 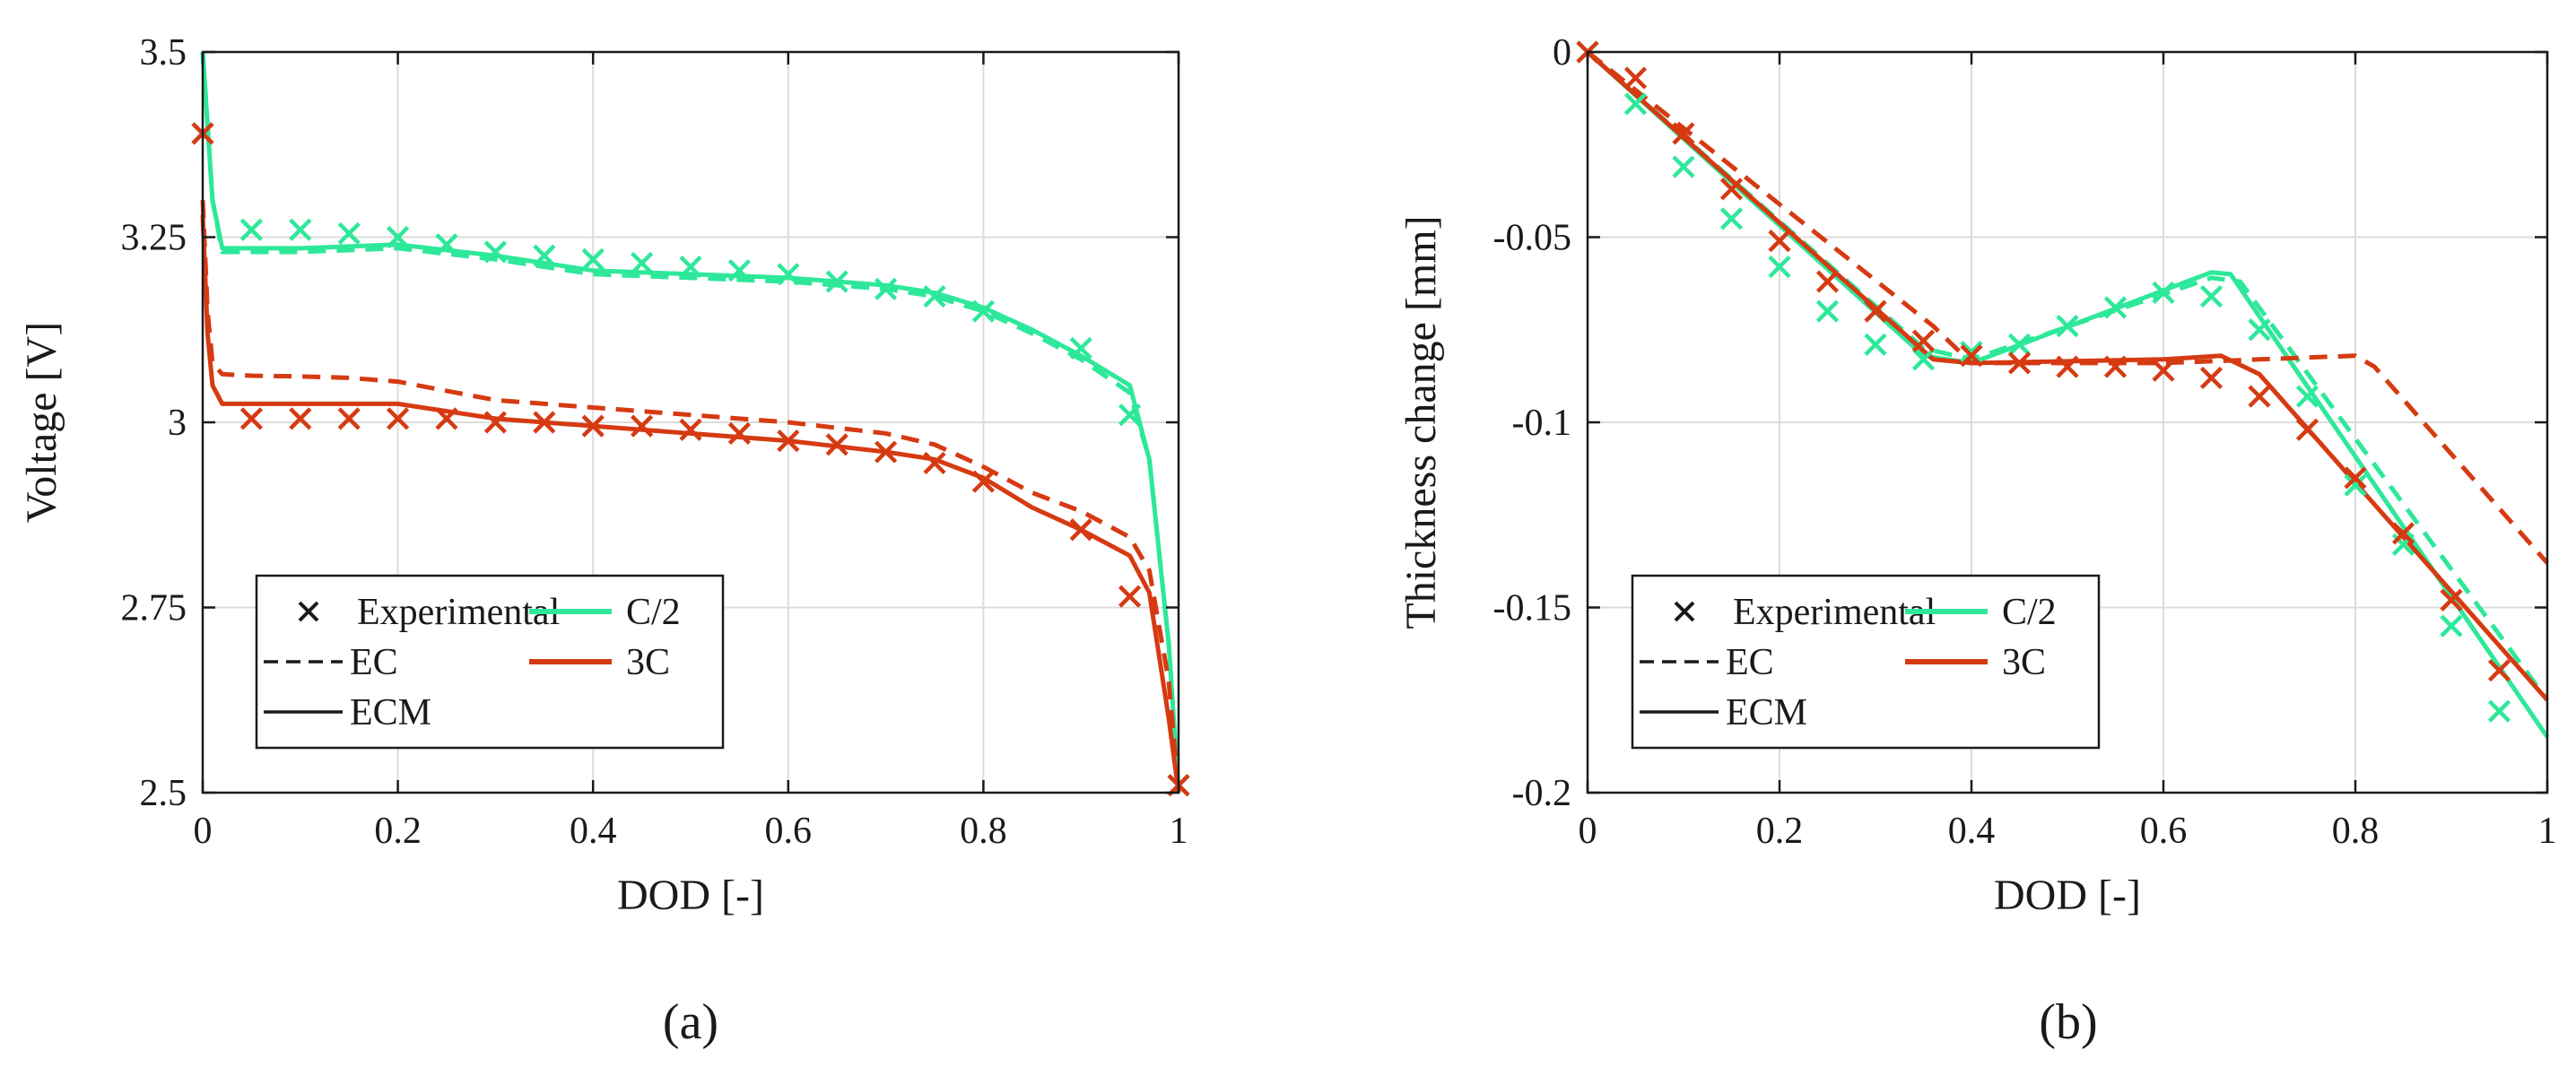 What do you see at coordinates (690, 1022) in the screenshot?
I see `panel-label: (a)` at bounding box center [690, 1022].